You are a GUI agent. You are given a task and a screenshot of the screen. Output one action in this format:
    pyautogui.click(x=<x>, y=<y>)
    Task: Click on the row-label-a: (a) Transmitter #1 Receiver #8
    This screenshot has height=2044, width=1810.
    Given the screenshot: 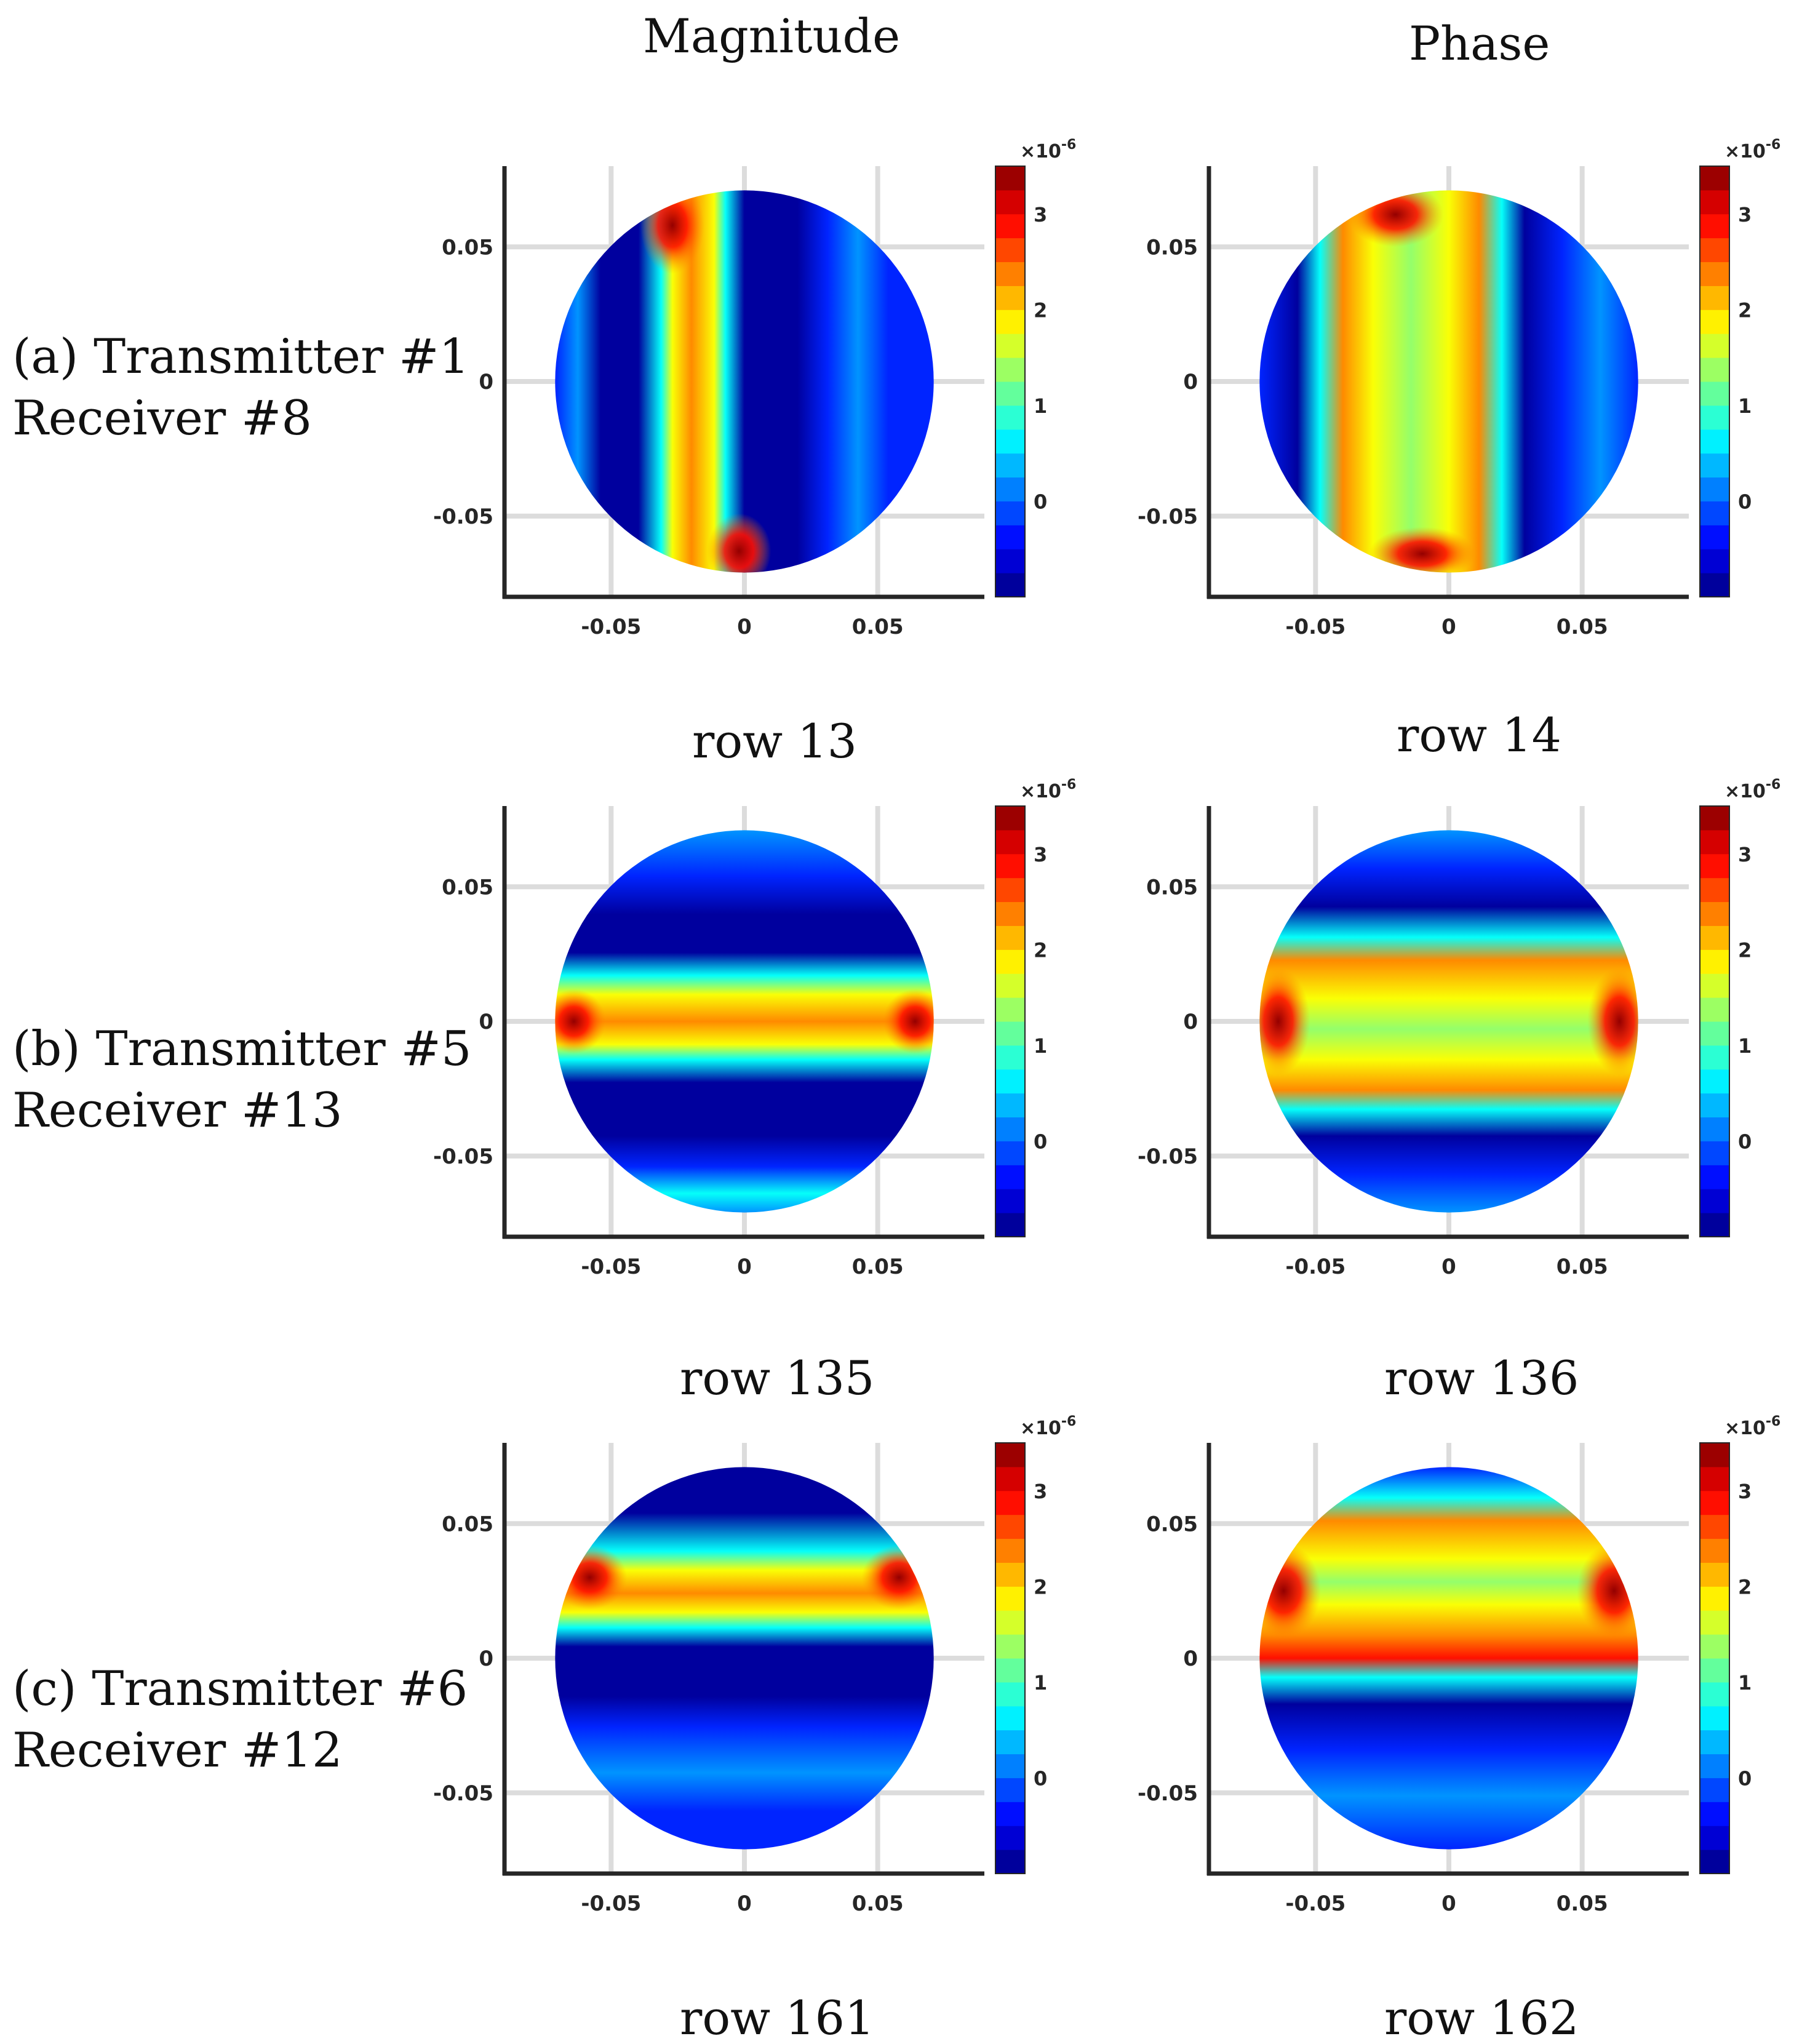 What is the action you would take?
    pyautogui.click(x=241, y=387)
    